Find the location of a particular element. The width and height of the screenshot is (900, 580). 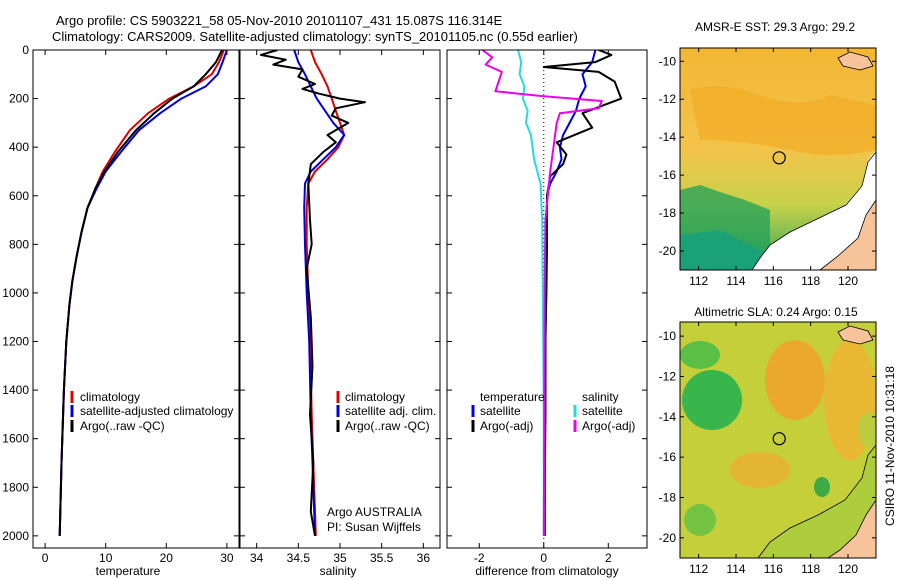

sst-coolest-region is located at coordinates (730, 250).